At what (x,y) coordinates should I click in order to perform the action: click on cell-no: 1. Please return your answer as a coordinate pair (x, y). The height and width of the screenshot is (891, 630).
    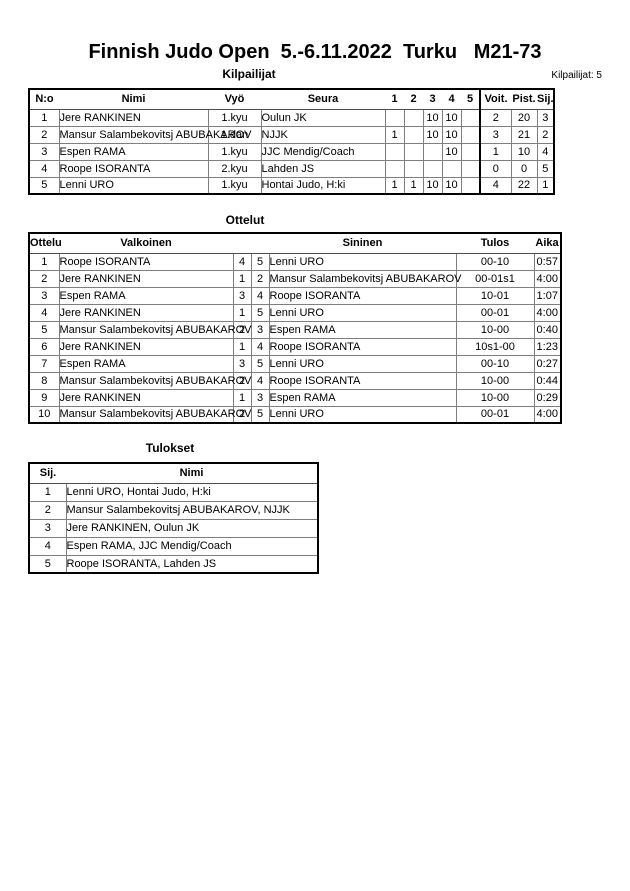
    Looking at the image, I should click on (44, 118).